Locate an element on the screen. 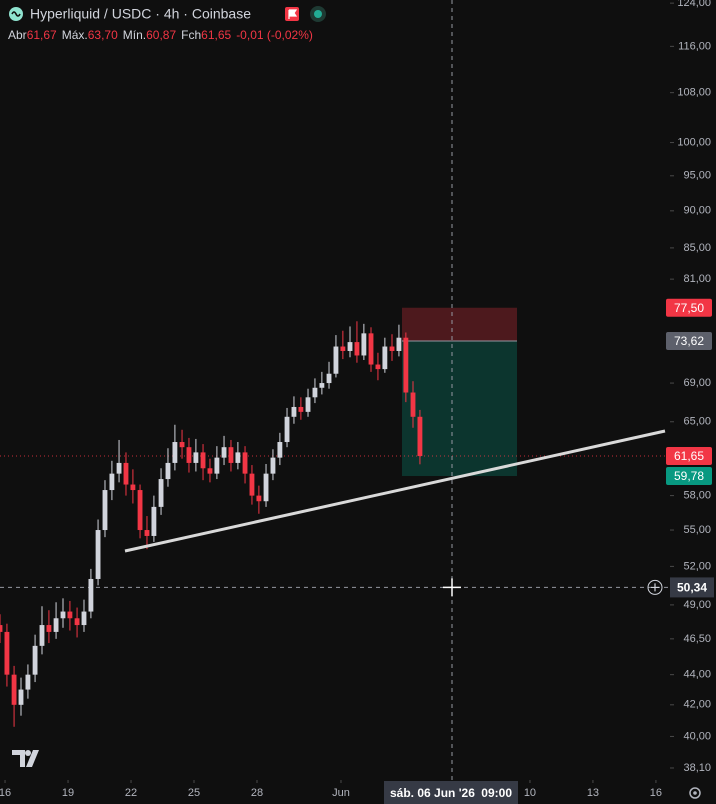 The height and width of the screenshot is (804, 716). y-tick-label: 58,00 is located at coordinates (697, 496).